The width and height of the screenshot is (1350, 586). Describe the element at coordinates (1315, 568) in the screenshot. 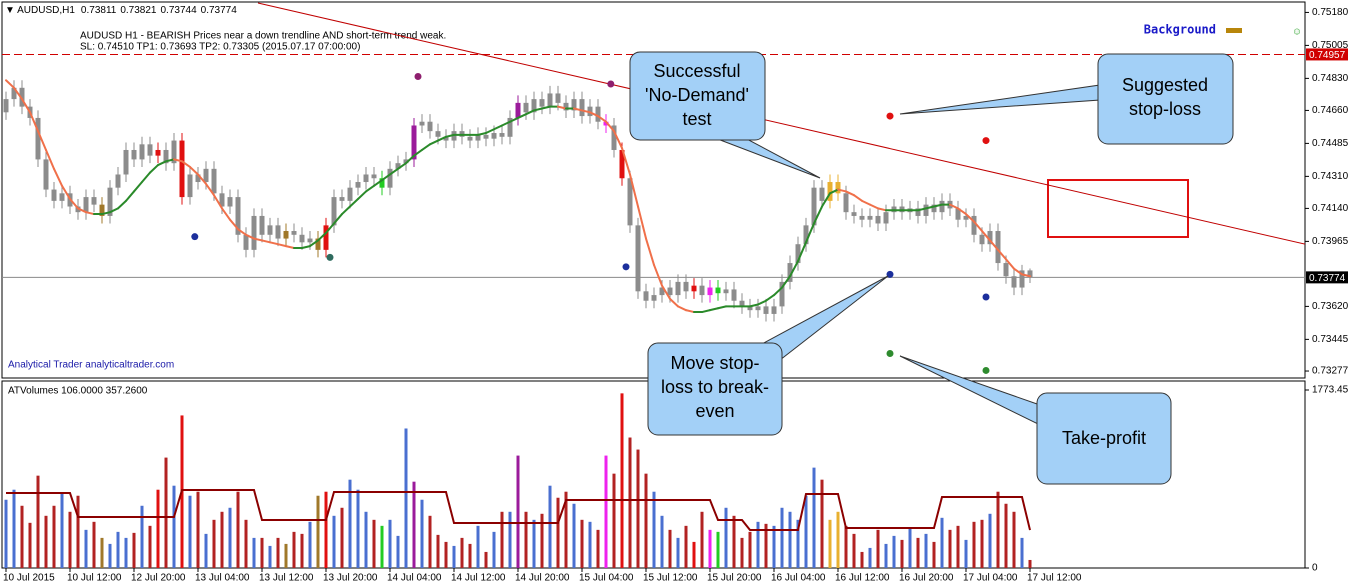

I see `volume-tick-label: 0` at that location.